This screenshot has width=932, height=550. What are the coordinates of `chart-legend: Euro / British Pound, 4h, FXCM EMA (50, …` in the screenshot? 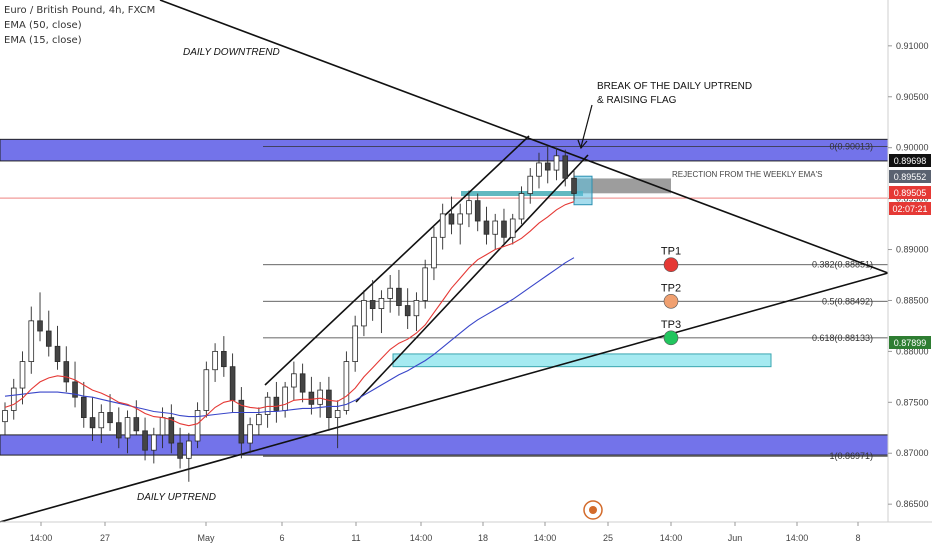 It's located at (79, 25).